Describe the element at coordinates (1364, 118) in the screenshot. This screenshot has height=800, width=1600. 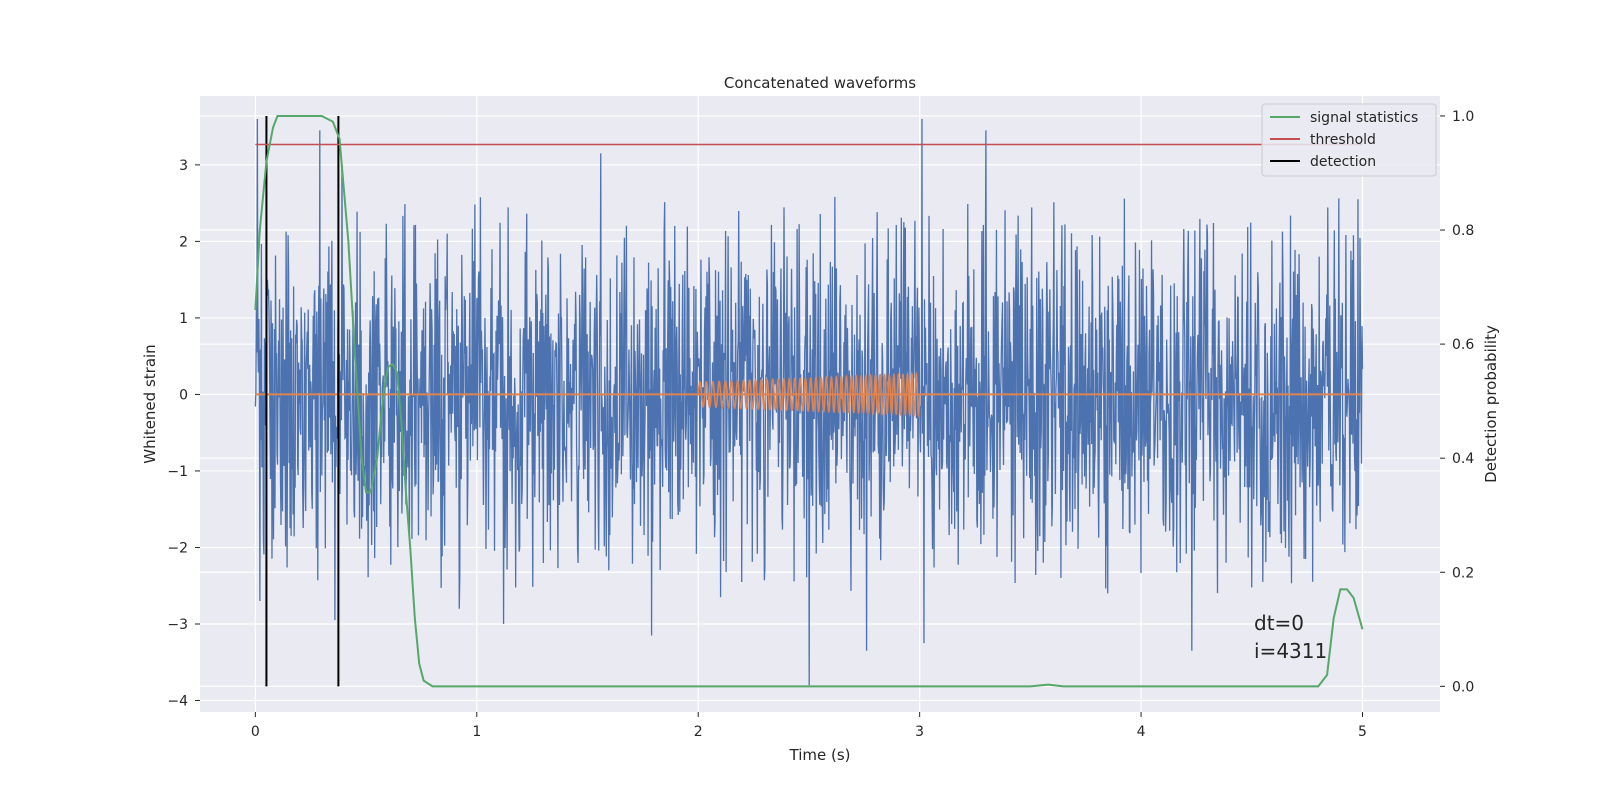
I see `legend-label-signal-statistics: signal statistics` at that location.